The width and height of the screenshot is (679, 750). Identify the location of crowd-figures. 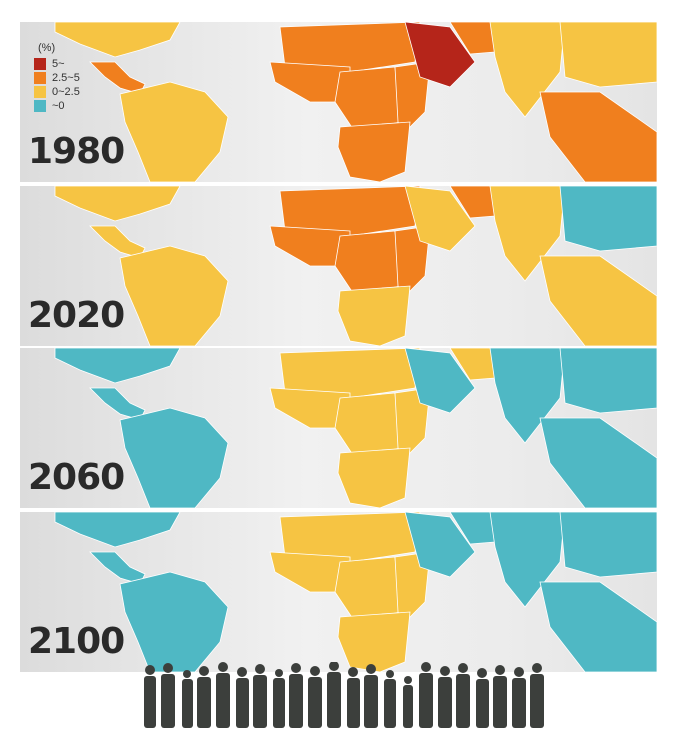
(344, 695).